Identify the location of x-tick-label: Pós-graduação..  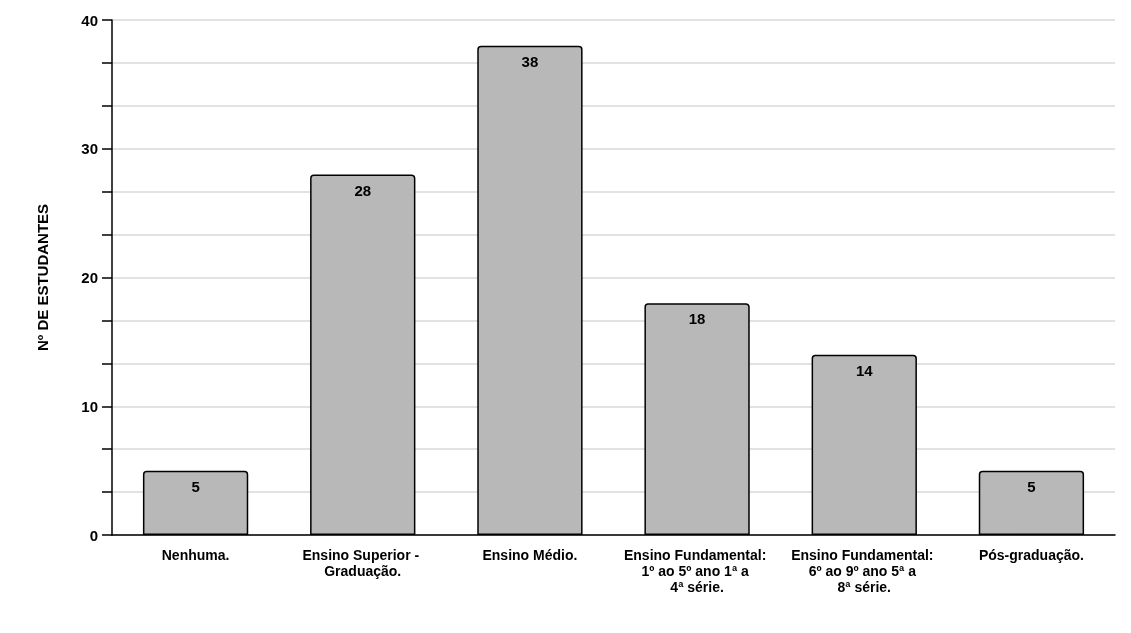
(1031, 555).